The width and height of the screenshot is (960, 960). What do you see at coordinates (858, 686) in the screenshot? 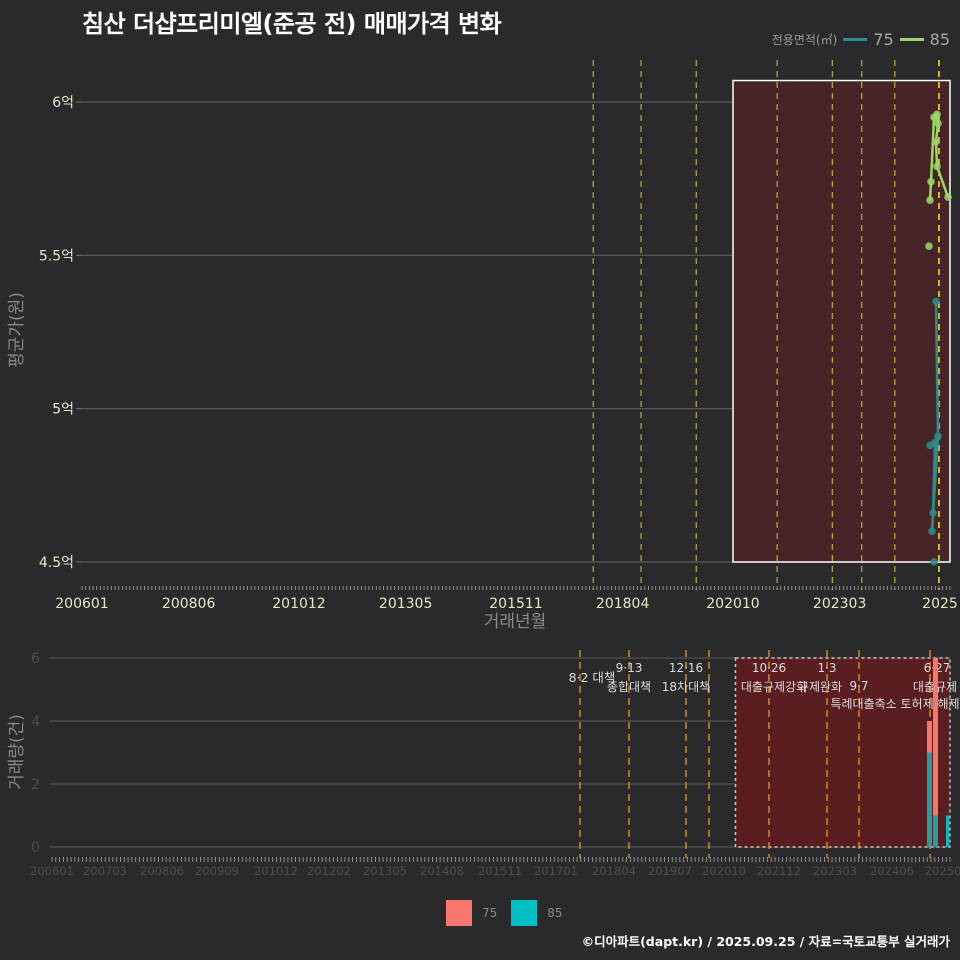
I see `annotation-date: 9·7` at bounding box center [858, 686].